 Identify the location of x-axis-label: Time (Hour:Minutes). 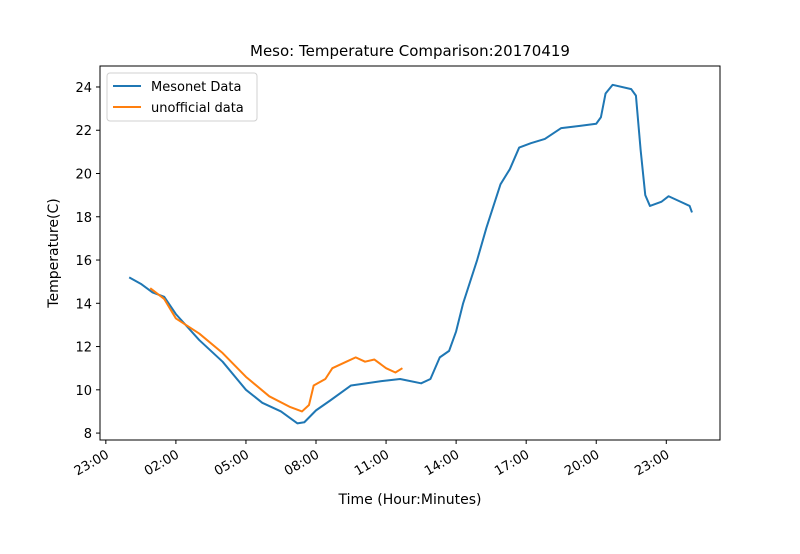
(410, 500).